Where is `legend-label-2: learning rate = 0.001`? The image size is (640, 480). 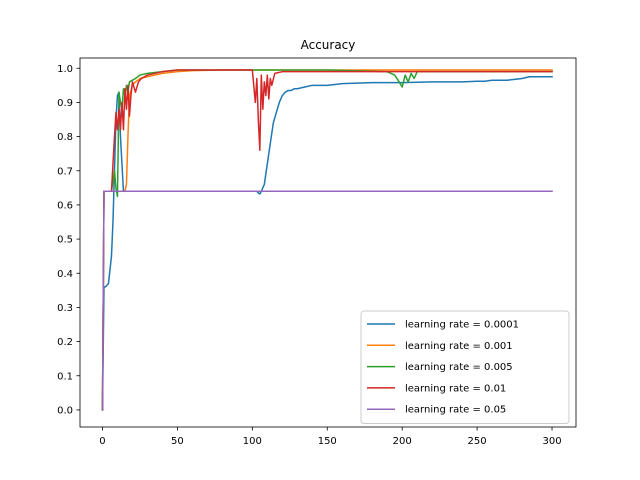 legend-label-2: learning rate = 0.001 is located at coordinates (459, 346).